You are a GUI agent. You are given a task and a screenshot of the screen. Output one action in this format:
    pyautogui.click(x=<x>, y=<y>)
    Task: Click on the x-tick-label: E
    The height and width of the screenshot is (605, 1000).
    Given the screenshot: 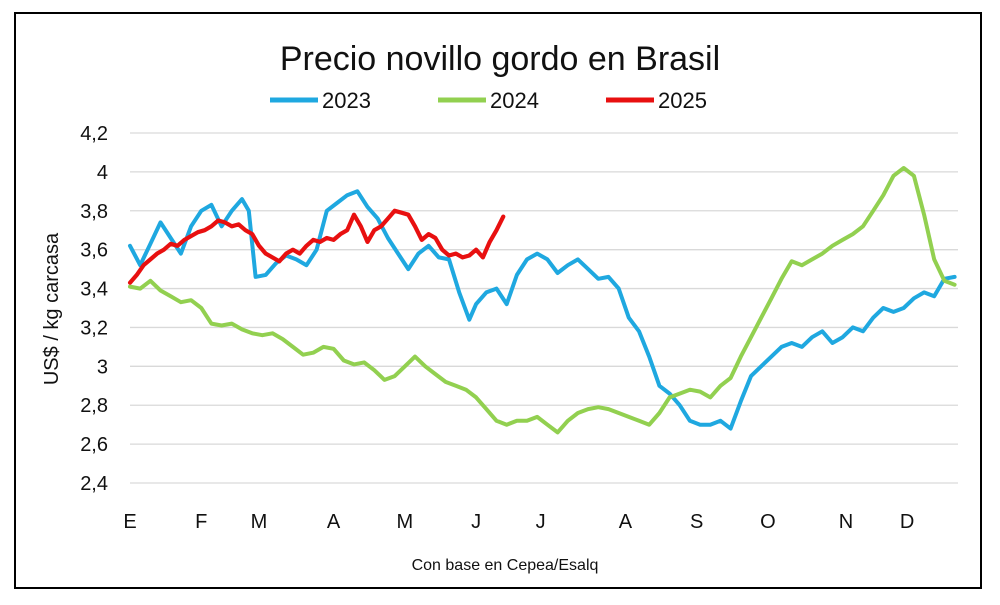 What is the action you would take?
    pyautogui.click(x=129, y=522)
    